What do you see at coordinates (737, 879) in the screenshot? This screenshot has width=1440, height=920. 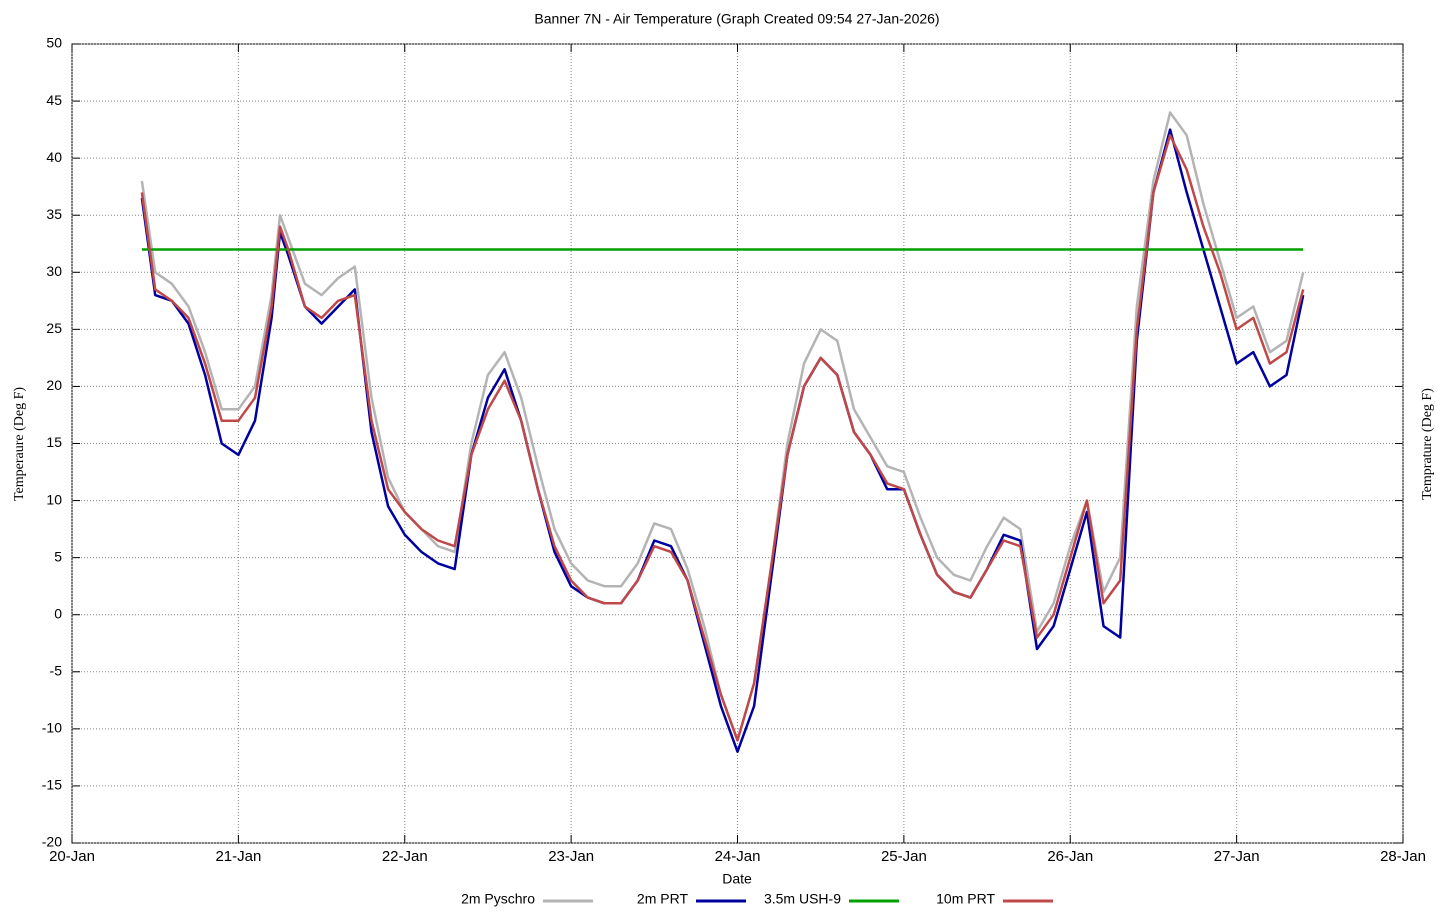 I see `x-axis-label: Date` at bounding box center [737, 879].